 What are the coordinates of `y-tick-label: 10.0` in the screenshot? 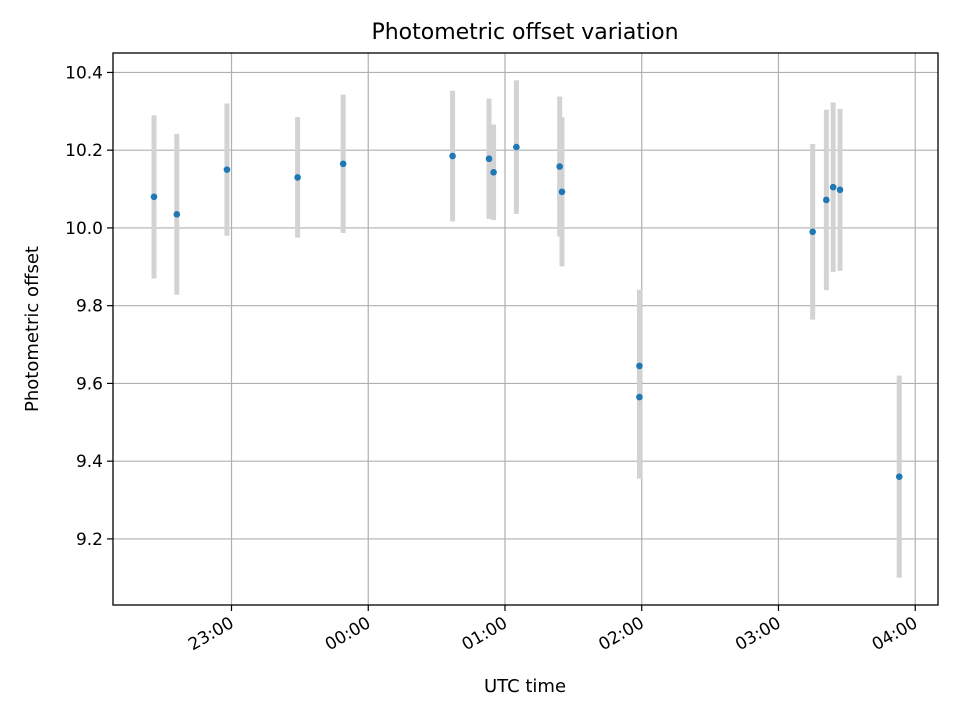 It's located at (84, 229).